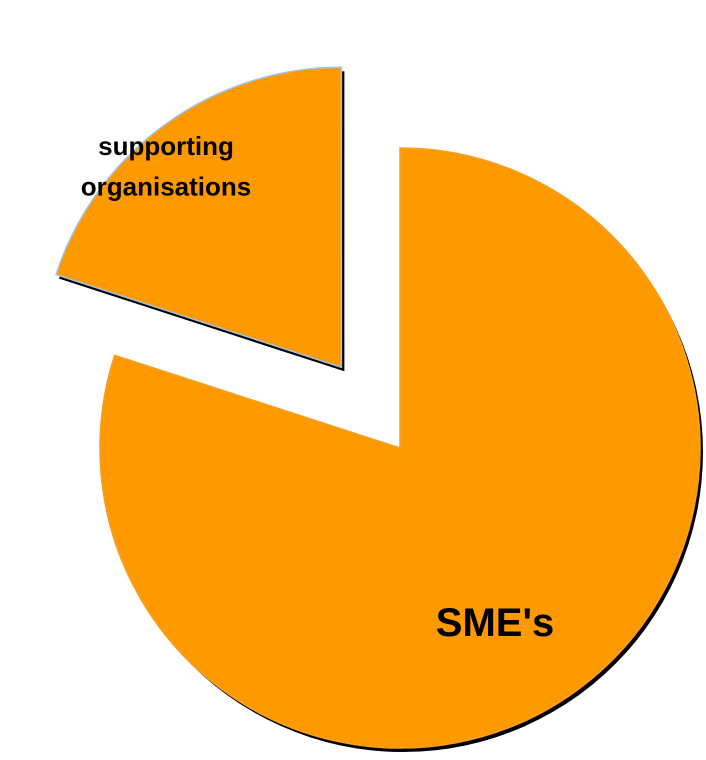  Describe the element at coordinates (166, 186) in the screenshot. I see `slice-label-line: organisations` at that location.